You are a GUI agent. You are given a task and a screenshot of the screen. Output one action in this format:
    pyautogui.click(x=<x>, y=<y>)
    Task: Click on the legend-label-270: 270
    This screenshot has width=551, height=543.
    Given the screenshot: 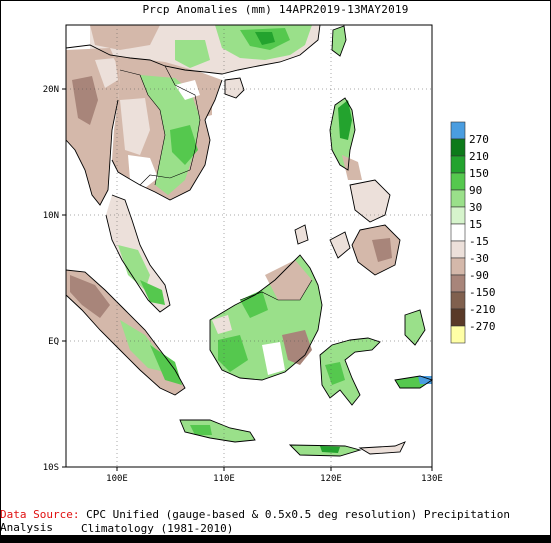 What is the action you would take?
    pyautogui.click(x=479, y=139)
    